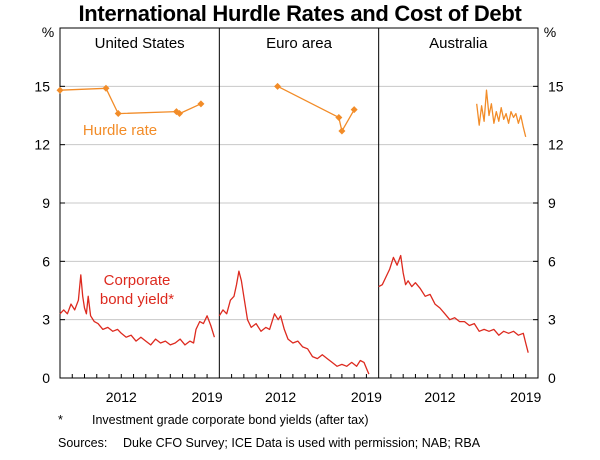  What do you see at coordinates (46, 261) in the screenshot?
I see `y-tick-left-6: 6` at bounding box center [46, 261].